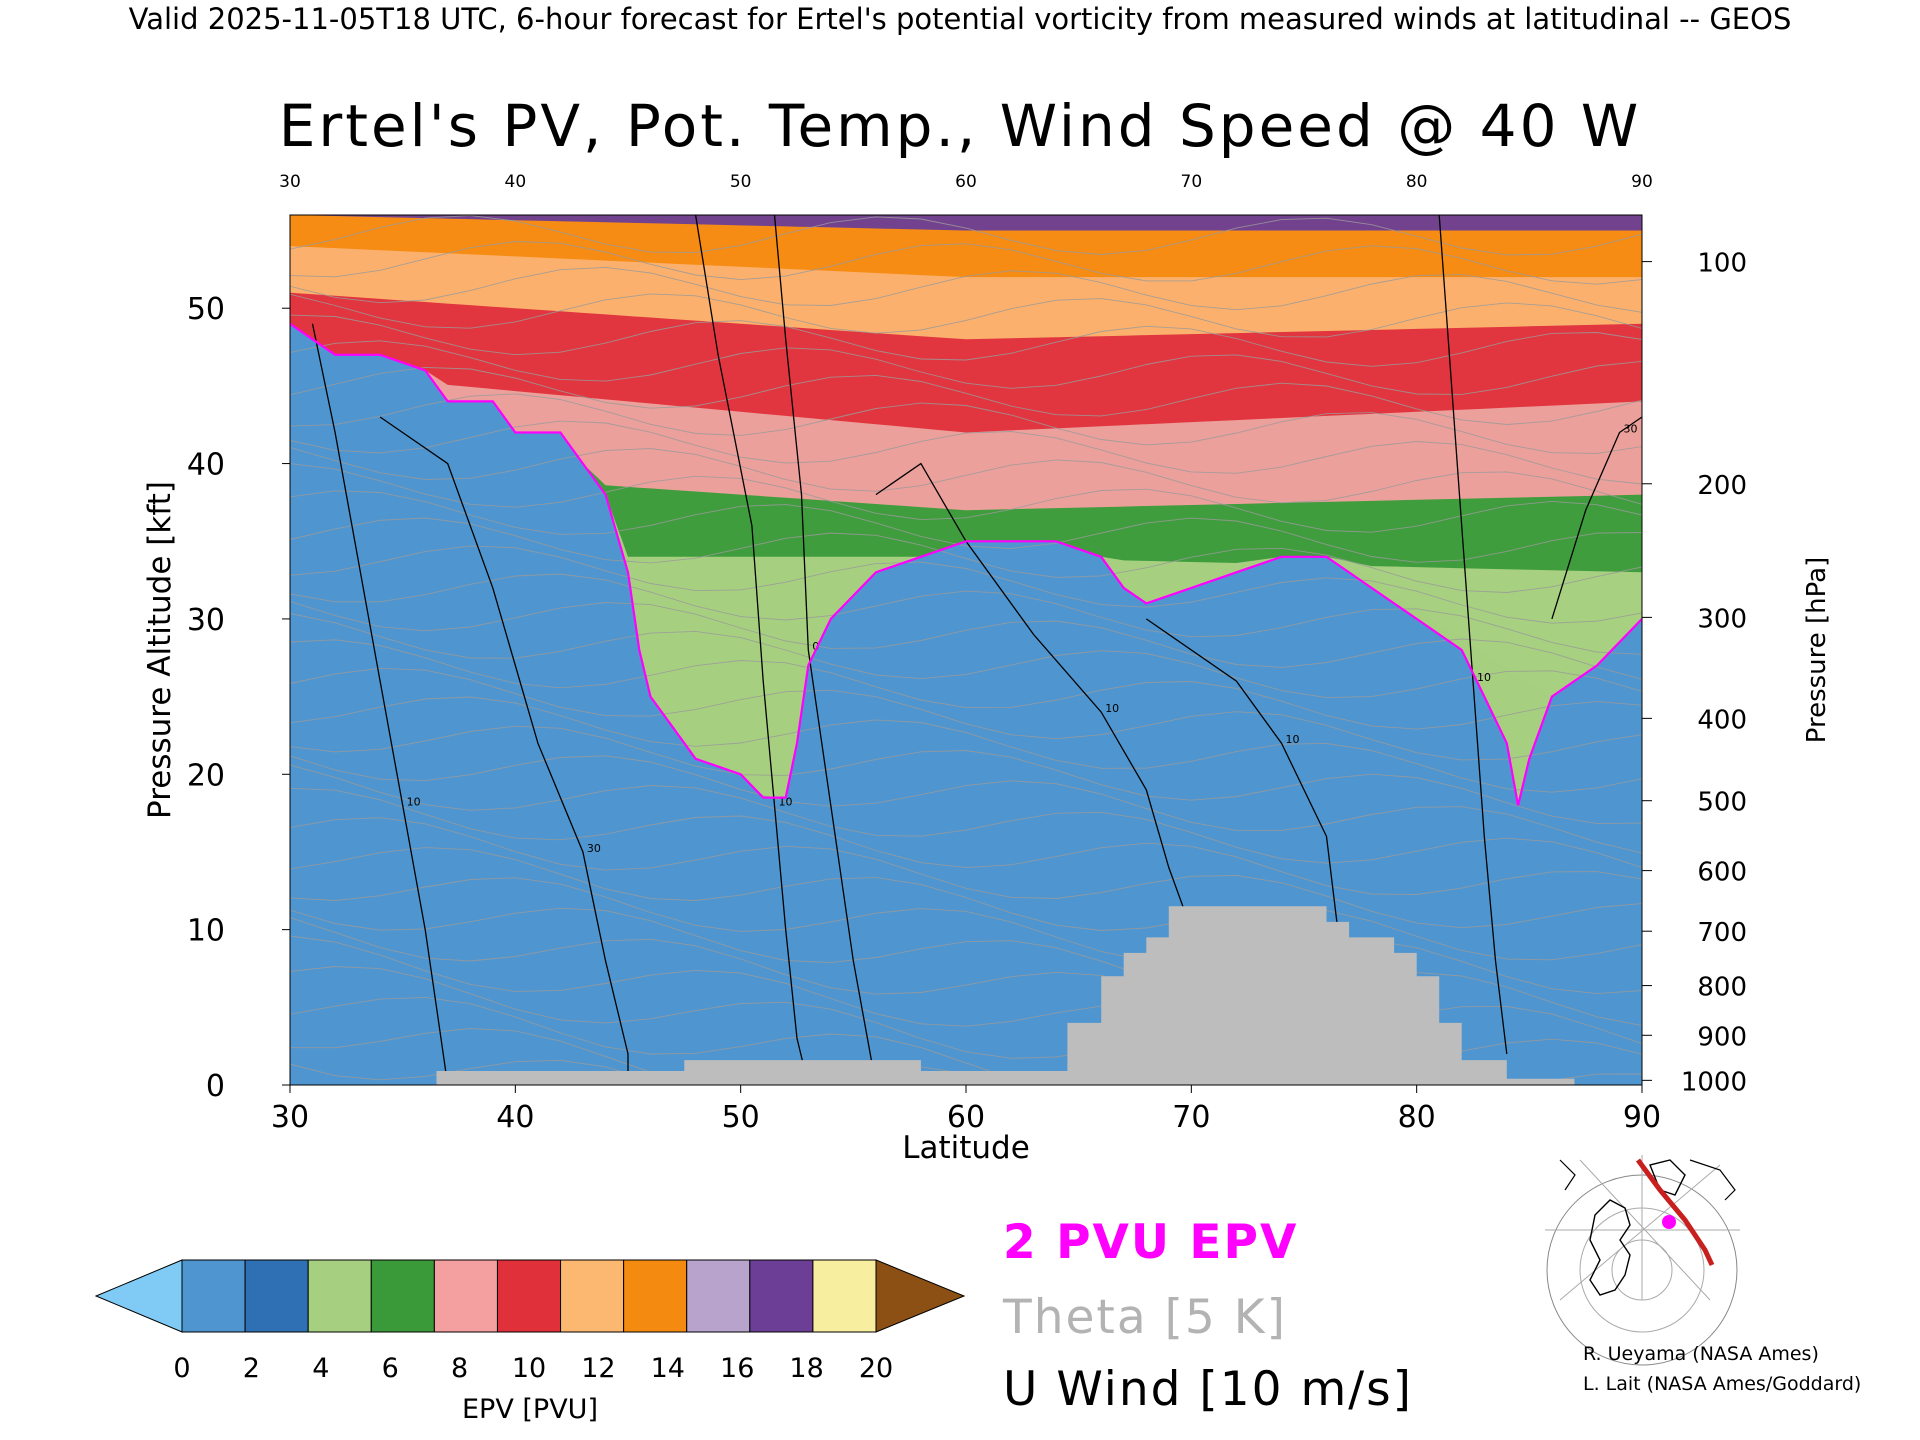 This screenshot has height=1440, width=1920. What do you see at coordinates (1722, 933) in the screenshot?
I see `pressure-tick-label: 700` at bounding box center [1722, 933].